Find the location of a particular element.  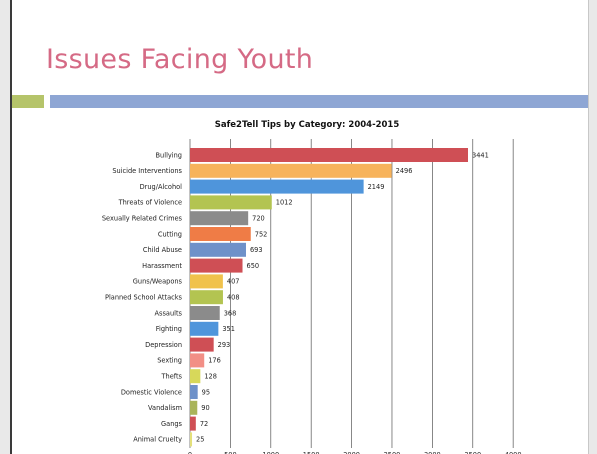

category-label: Domestic Violence is located at coordinates (151, 392).